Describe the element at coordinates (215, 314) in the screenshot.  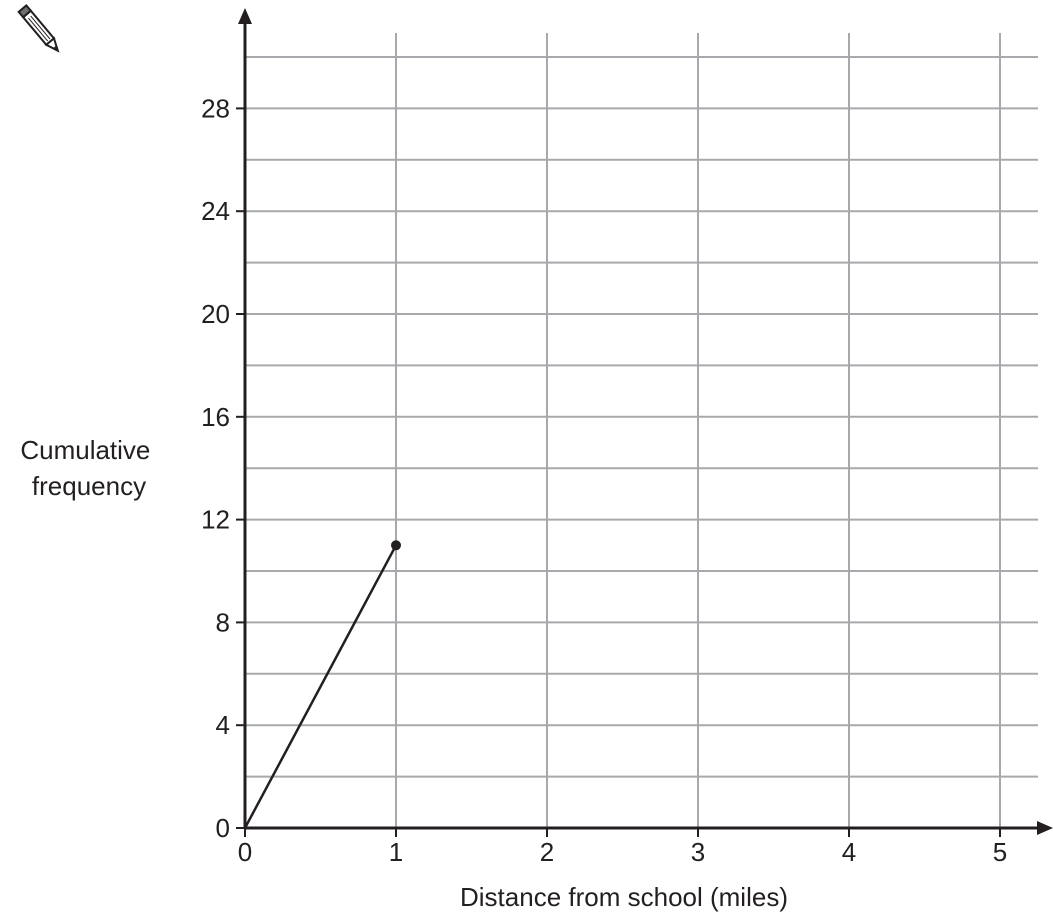
I see `y-tick-label: 20` at that location.